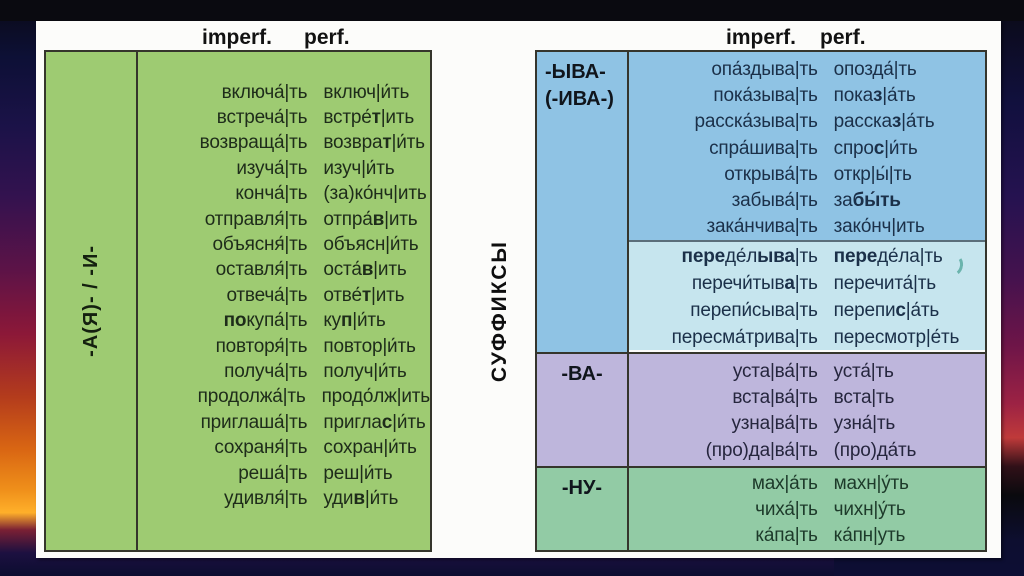 This screenshot has width=1024, height=576. I want to click on imperfective-form: удивля́|ть, so click(266, 498).